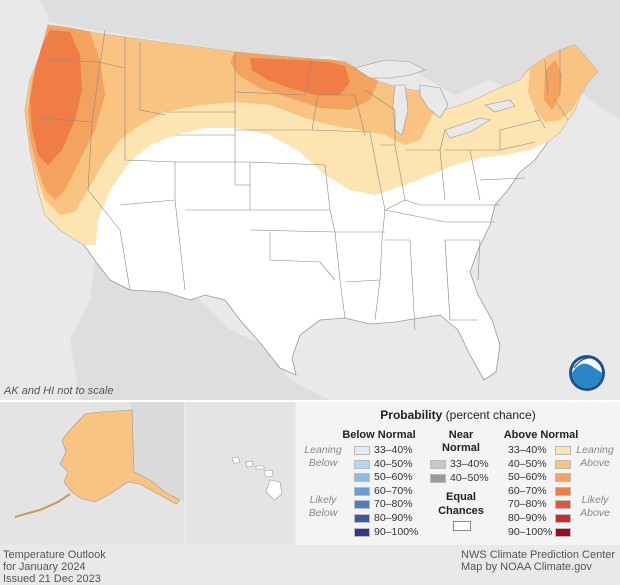  I want to click on above-60-70-dakotas, so click(300, 76).